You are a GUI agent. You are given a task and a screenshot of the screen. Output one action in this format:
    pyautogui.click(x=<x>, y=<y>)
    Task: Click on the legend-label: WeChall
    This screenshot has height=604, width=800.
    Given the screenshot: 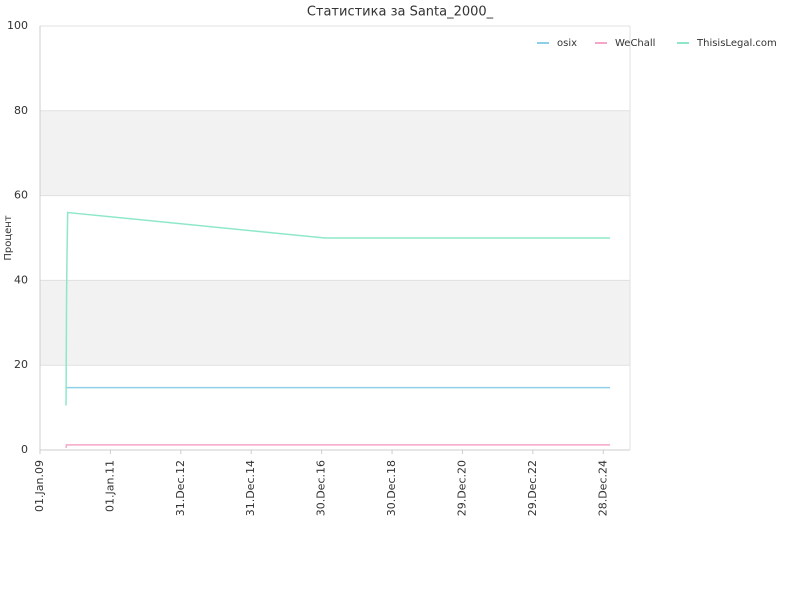 What is the action you would take?
    pyautogui.click(x=635, y=43)
    